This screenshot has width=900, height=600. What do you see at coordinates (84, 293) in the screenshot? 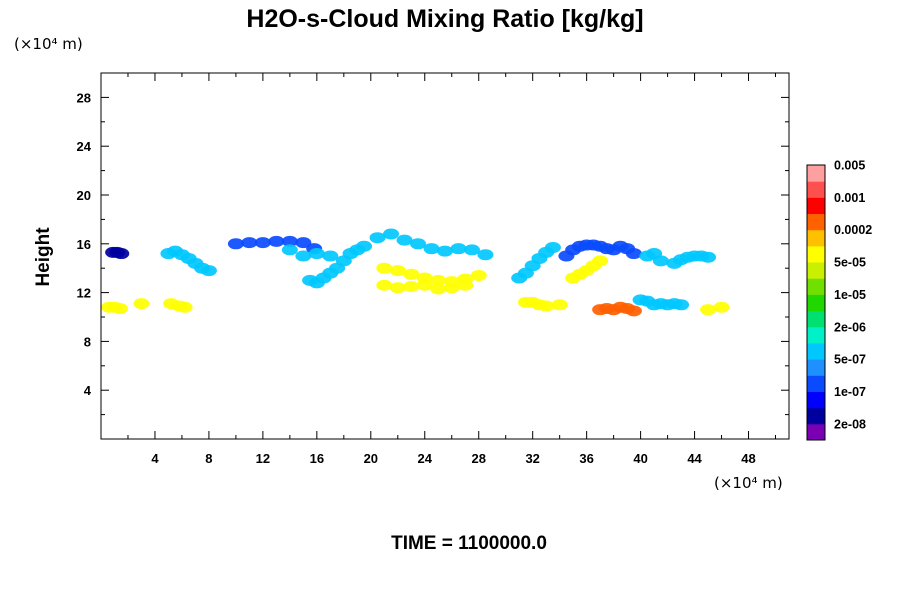
I see `y-tick-label: 12` at bounding box center [84, 293].